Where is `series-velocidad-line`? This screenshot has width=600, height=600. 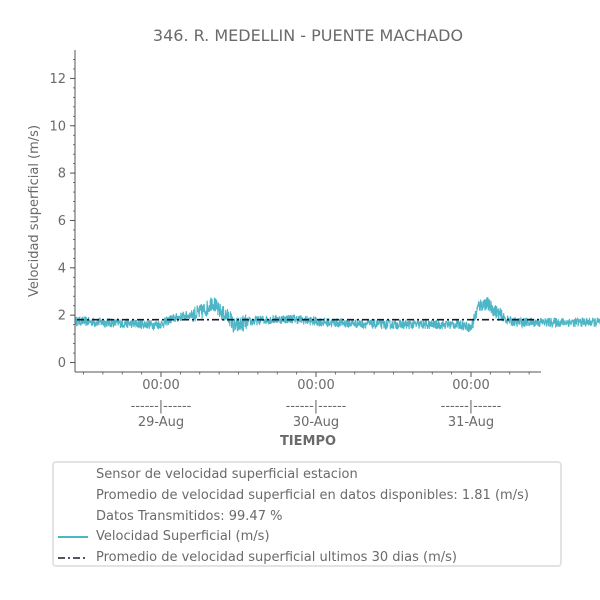
series-velocidad-line is located at coordinates (337, 314).